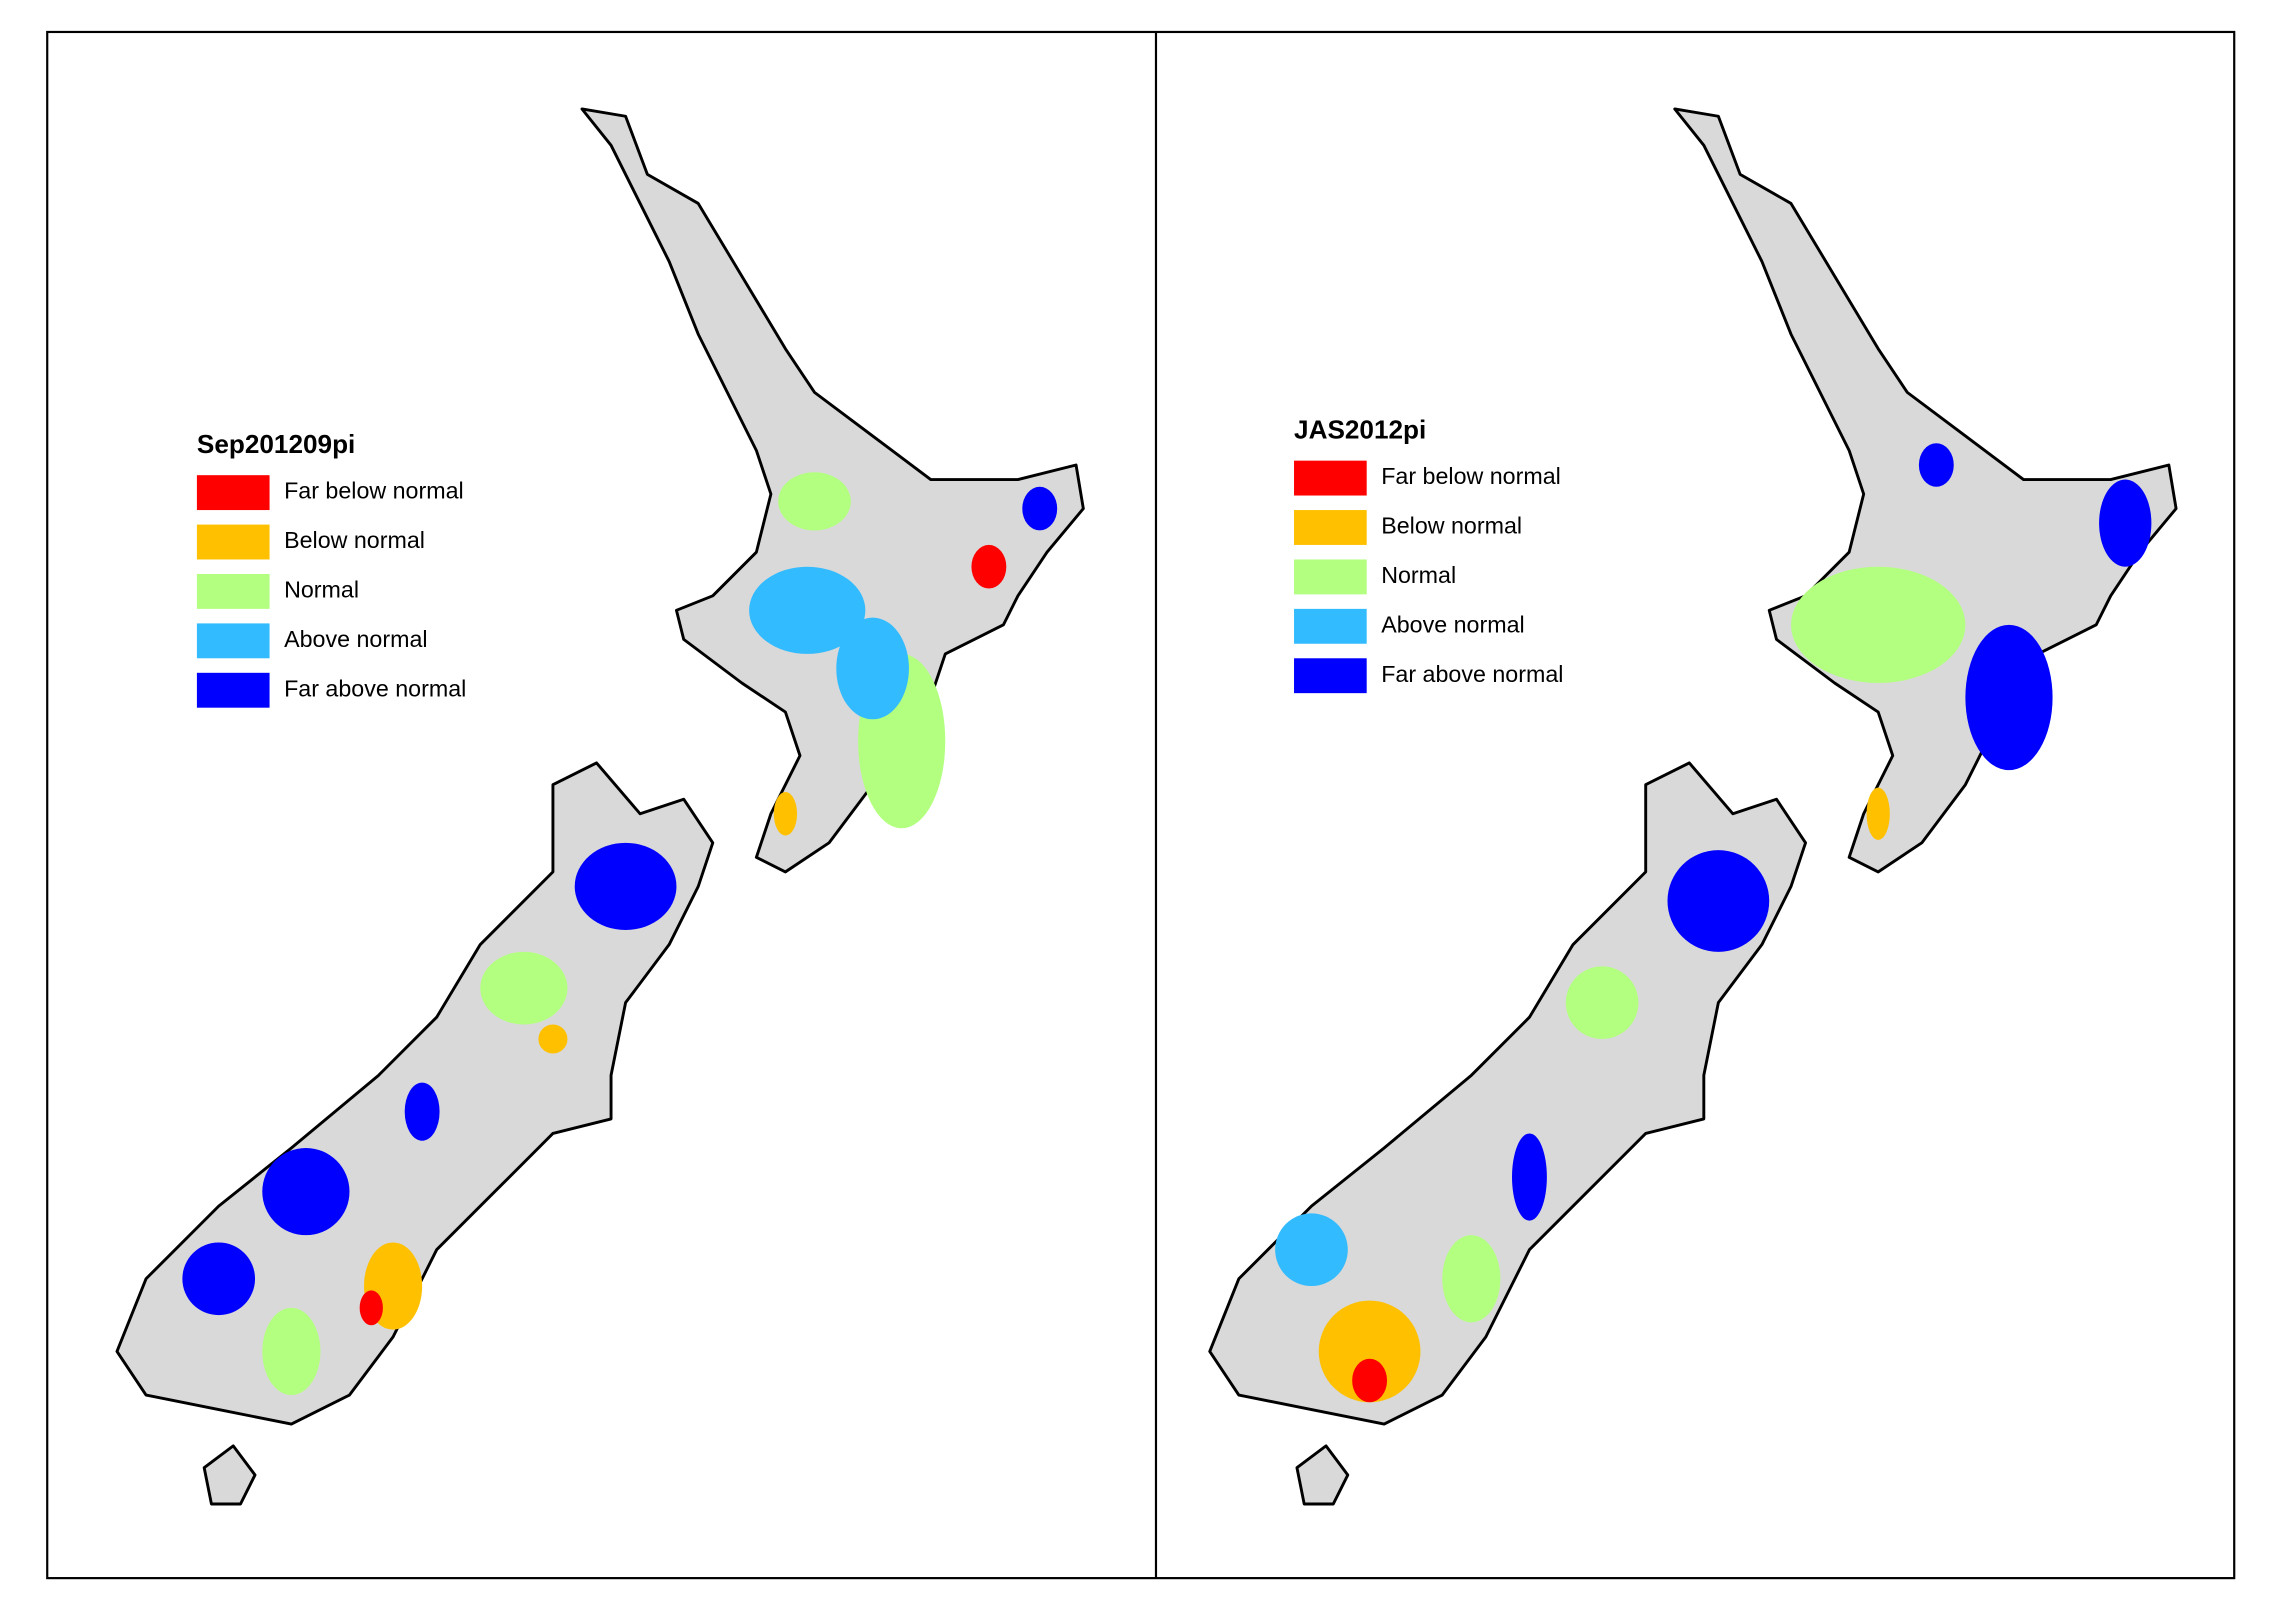 The image size is (2280, 1613). Describe the element at coordinates (1360, 429) in the screenshot. I see `legend-title: JAS2012pi` at that location.